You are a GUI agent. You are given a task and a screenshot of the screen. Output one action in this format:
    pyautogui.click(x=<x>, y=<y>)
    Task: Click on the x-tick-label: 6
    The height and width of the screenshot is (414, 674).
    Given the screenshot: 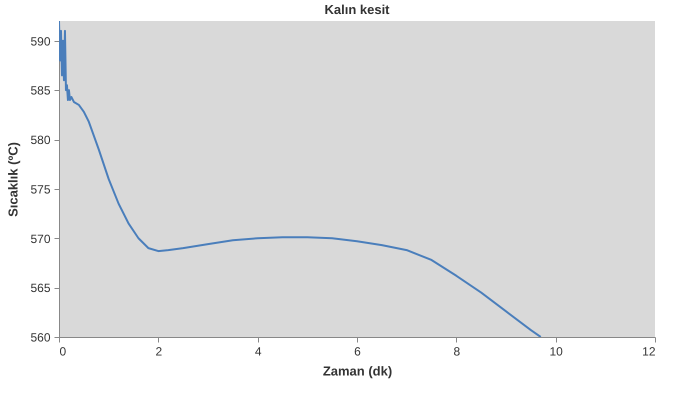 What is the action you would take?
    pyautogui.click(x=358, y=351)
    